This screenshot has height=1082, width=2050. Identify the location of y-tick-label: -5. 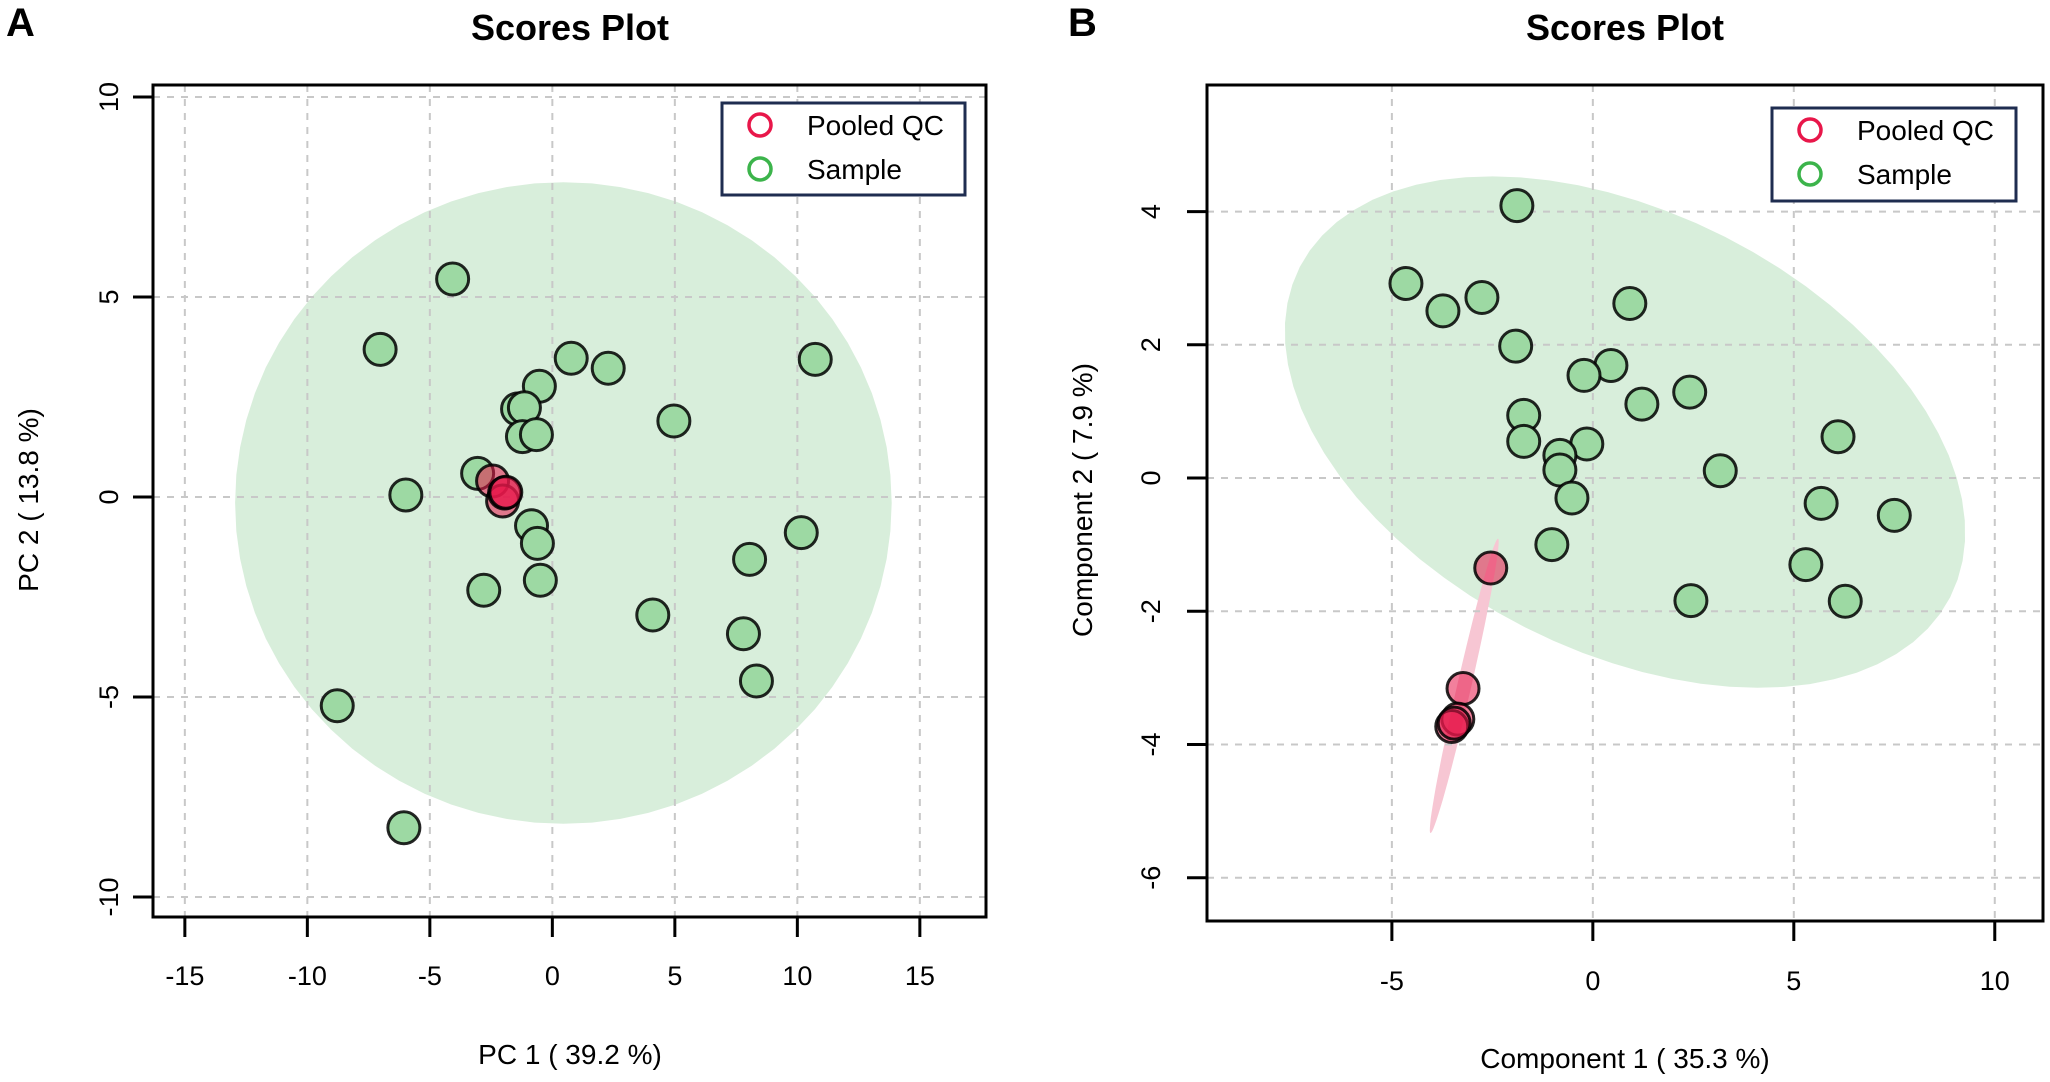
(109, 697).